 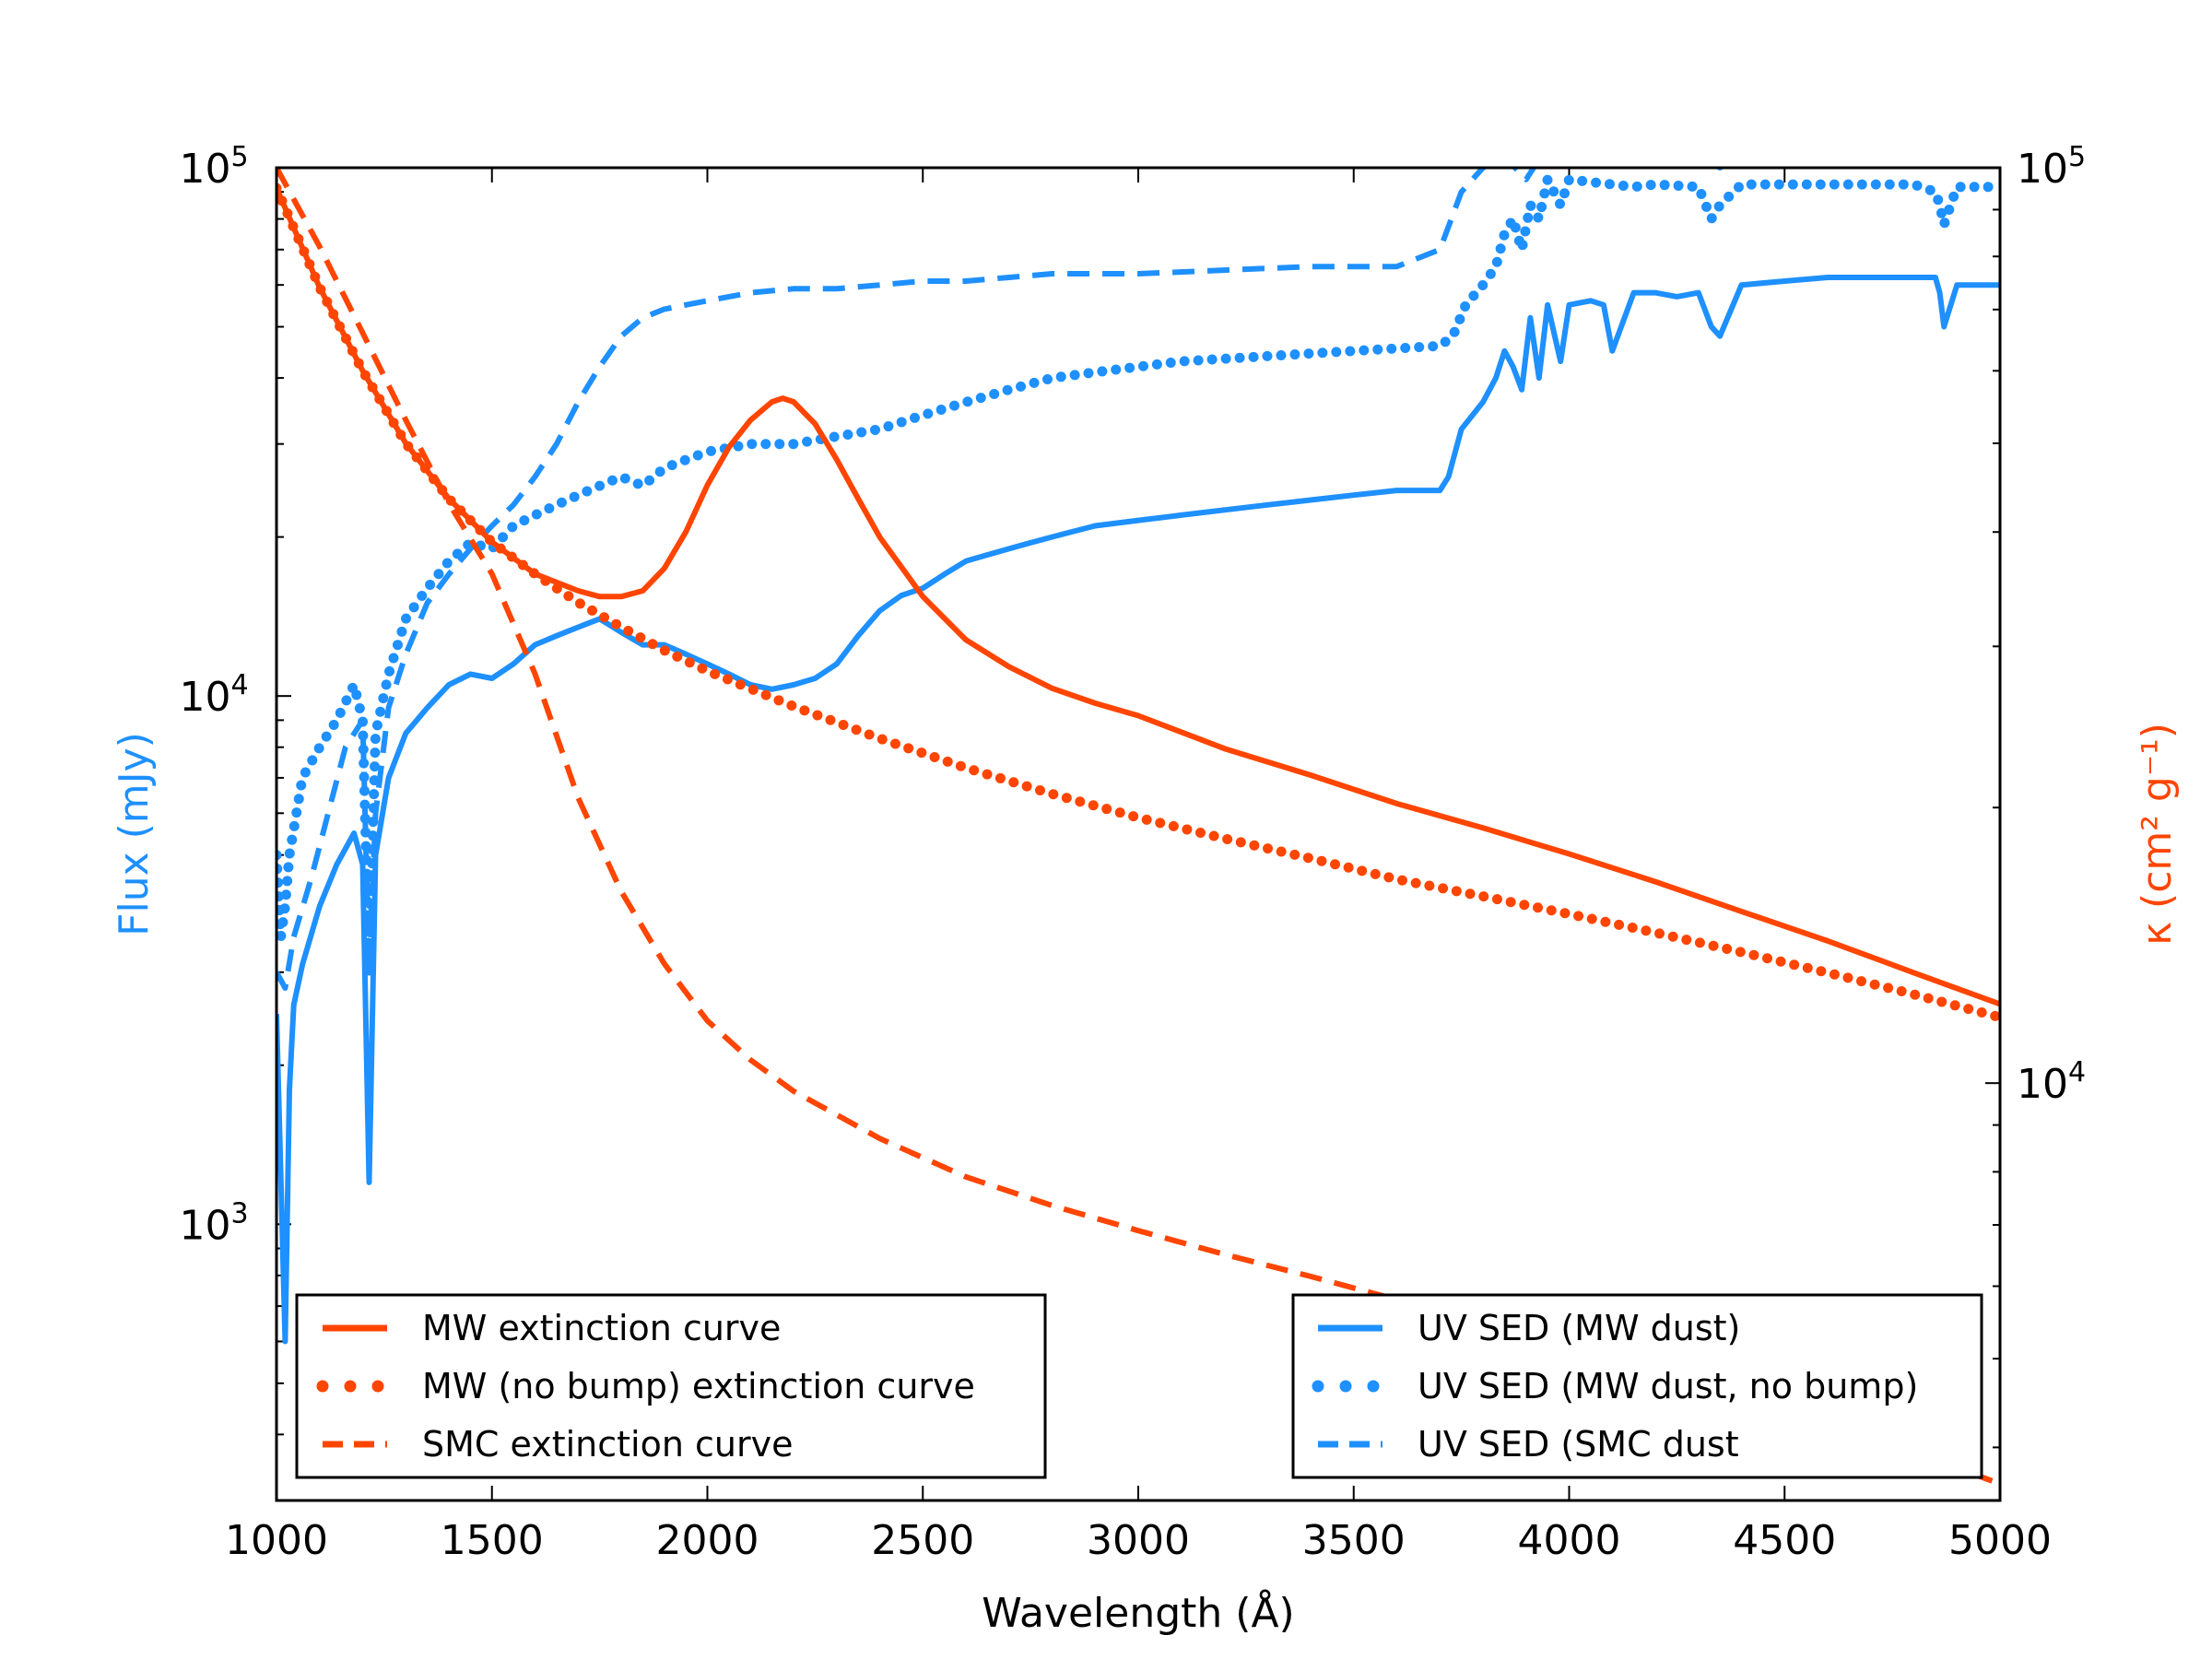 I want to click on y-tick-label-left-1000: 10³, so click(x=213, y=1223).